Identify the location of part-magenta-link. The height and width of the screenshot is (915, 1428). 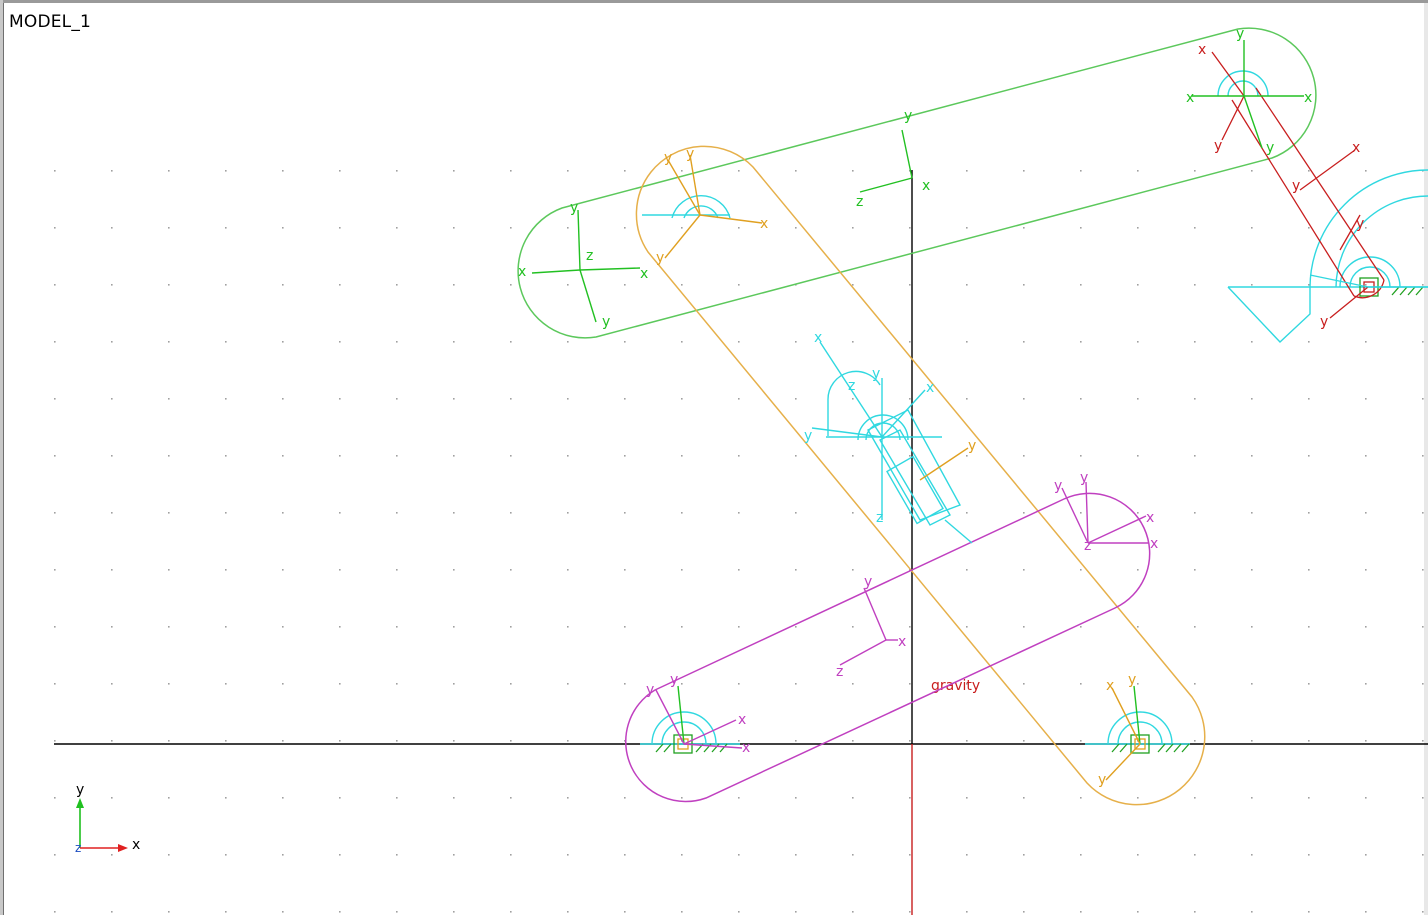
(888, 647).